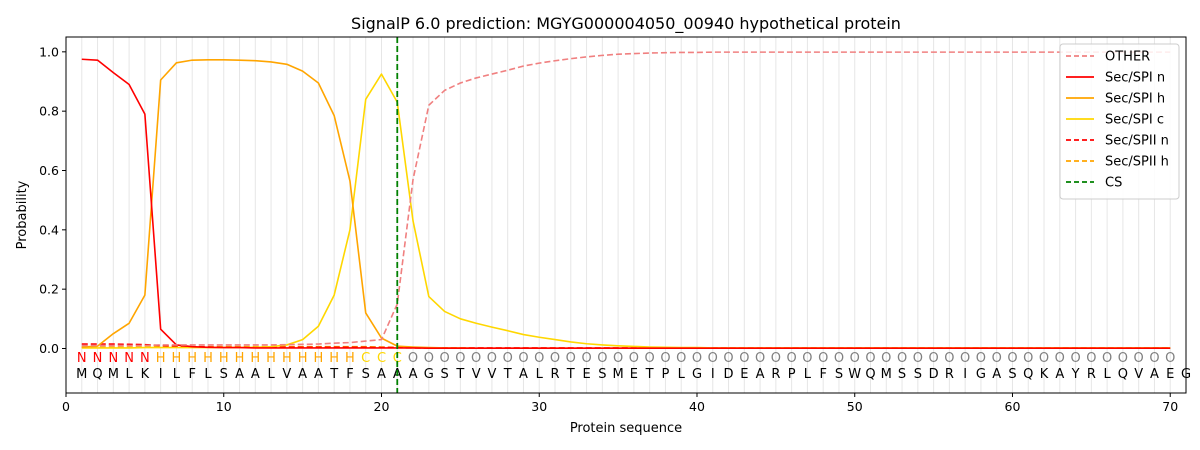 The image size is (1200, 450). I want to click on legend-label: OTHER, so click(1127, 57).